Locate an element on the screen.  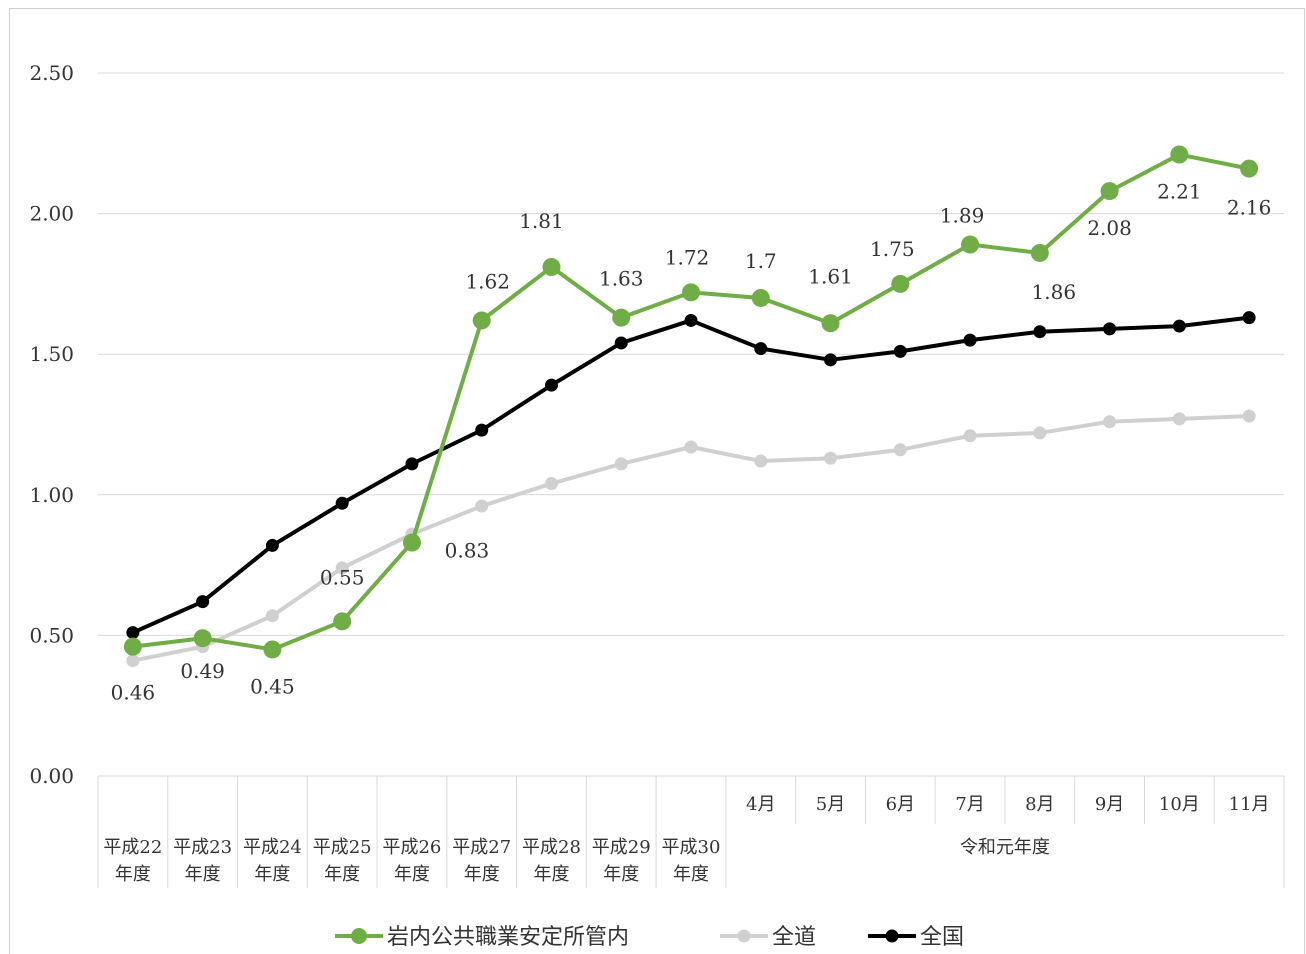
x-category-label: 平成23 is located at coordinates (202, 847).